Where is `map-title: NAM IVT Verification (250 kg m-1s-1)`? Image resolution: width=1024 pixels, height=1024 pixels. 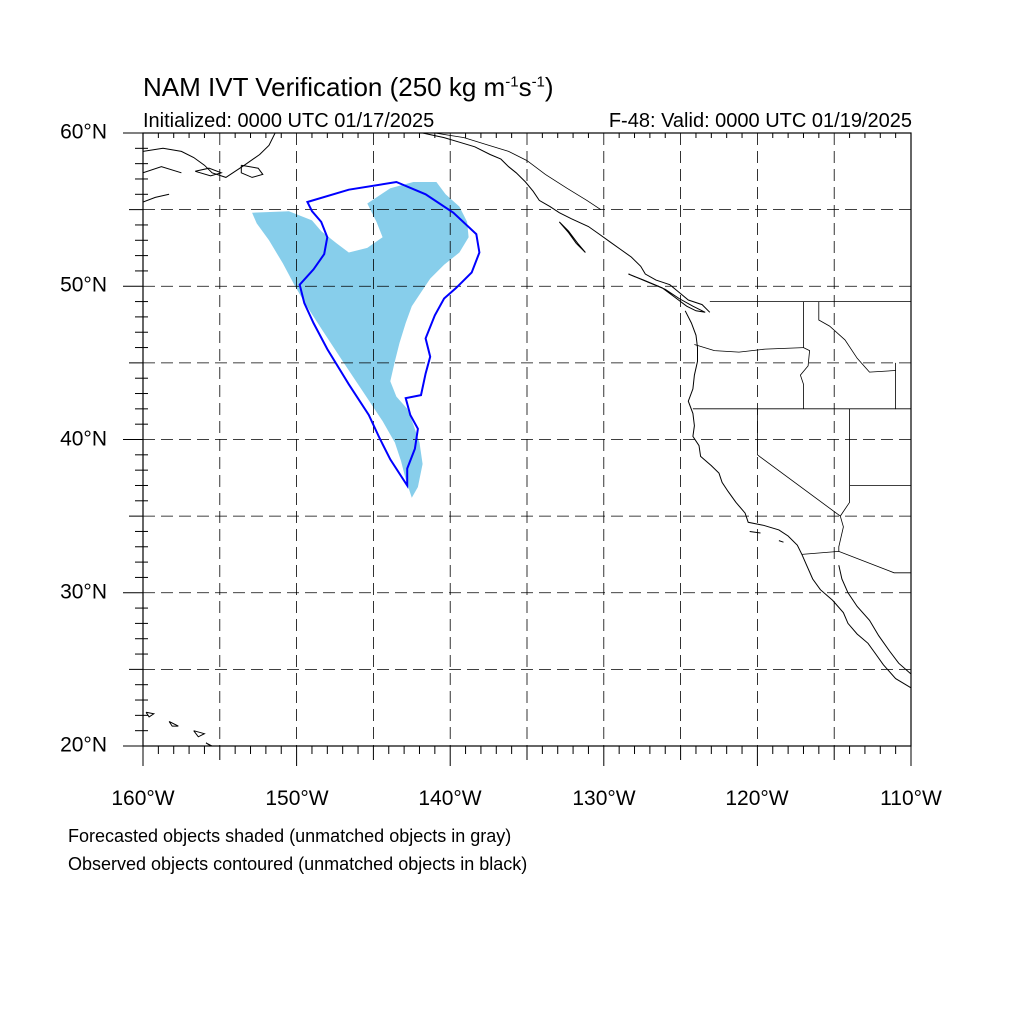
map-title: NAM IVT Verification (250 kg m-1s-1) is located at coordinates (348, 87).